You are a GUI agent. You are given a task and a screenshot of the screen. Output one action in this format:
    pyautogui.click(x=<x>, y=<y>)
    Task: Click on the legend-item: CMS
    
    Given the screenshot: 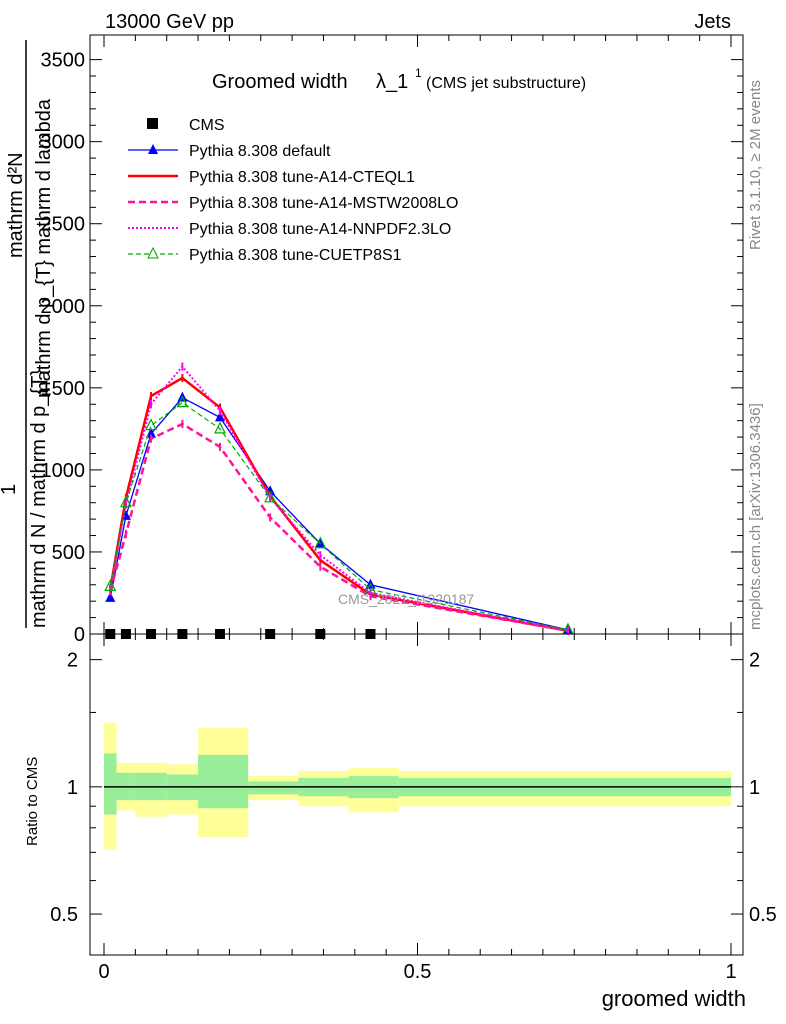 What is the action you would take?
    pyautogui.click(x=186, y=125)
    